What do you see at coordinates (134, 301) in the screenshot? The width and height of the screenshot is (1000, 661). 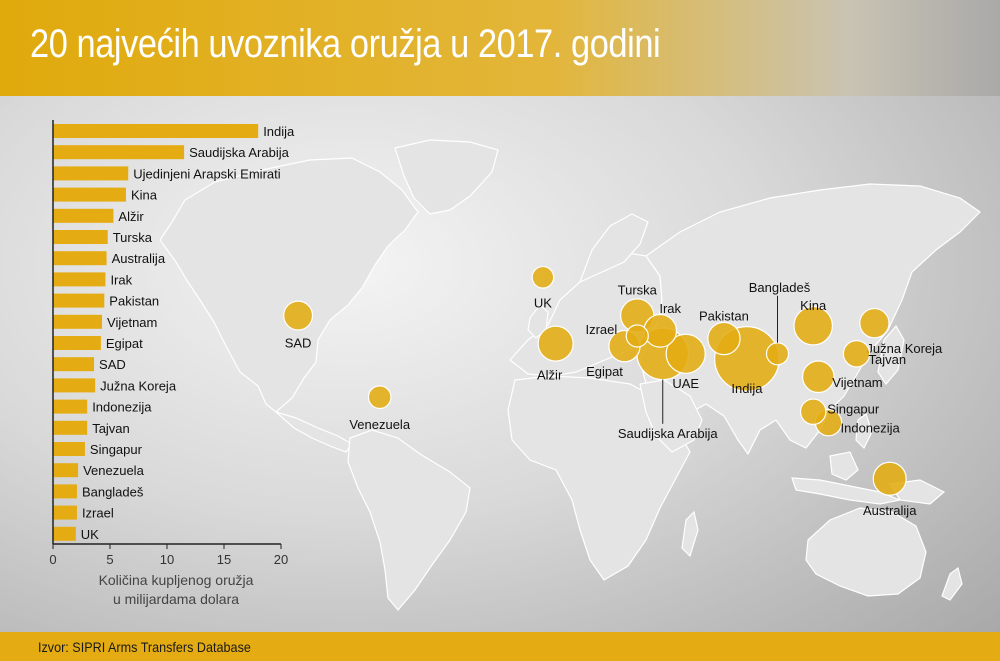 I see `bar-label-8: Pakistan` at bounding box center [134, 301].